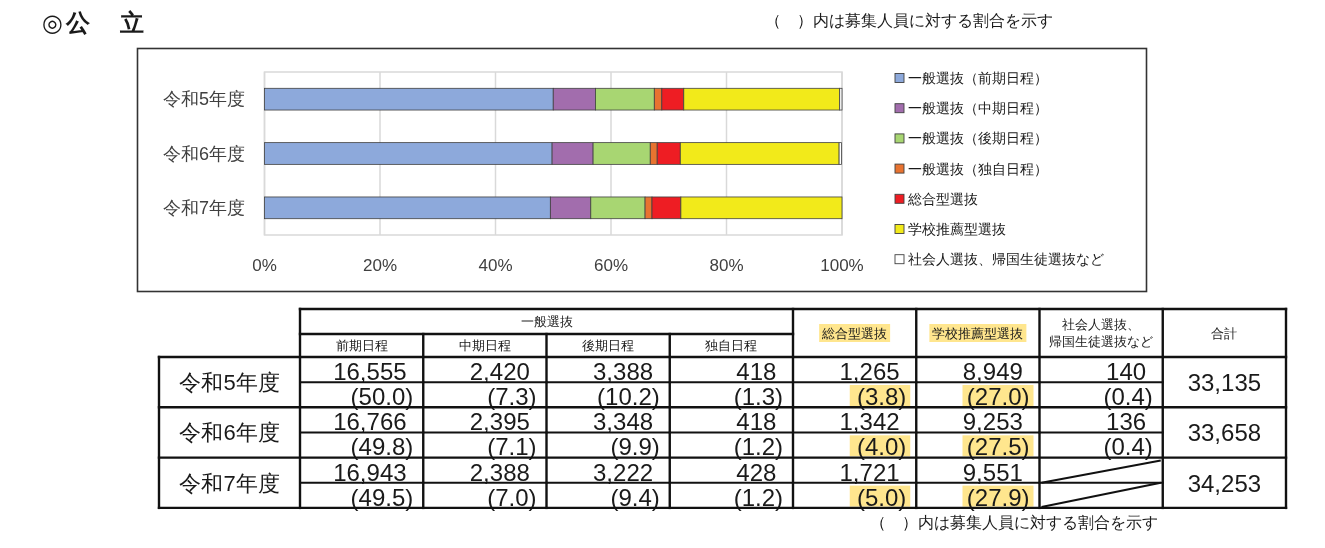 The height and width of the screenshot is (548, 1325). Describe the element at coordinates (1224, 333) in the screenshot. I see `category-label: 合計` at that location.